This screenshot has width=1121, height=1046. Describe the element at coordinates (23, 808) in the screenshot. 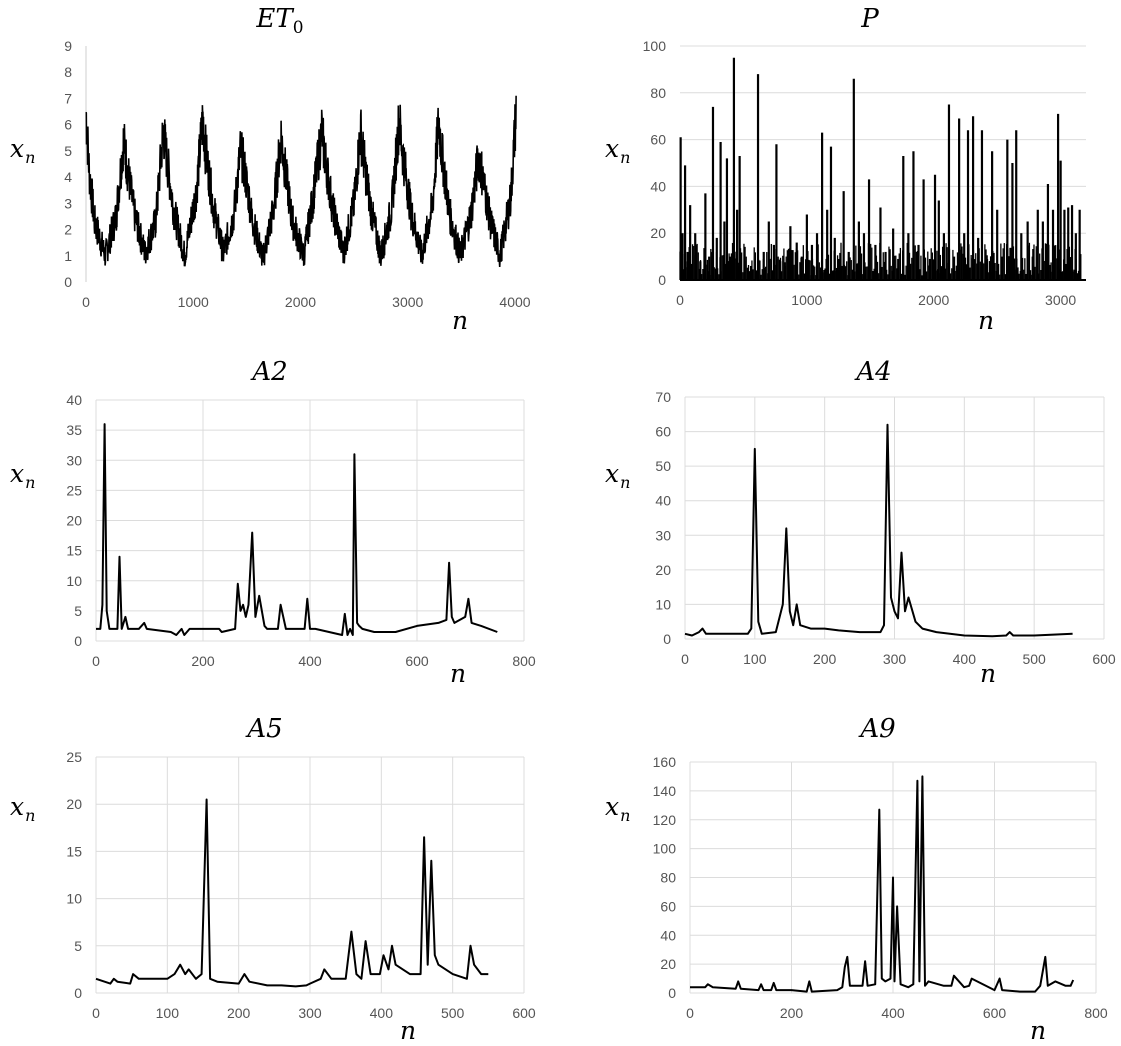

I see `chart-a5-ylabel: xn` at that location.